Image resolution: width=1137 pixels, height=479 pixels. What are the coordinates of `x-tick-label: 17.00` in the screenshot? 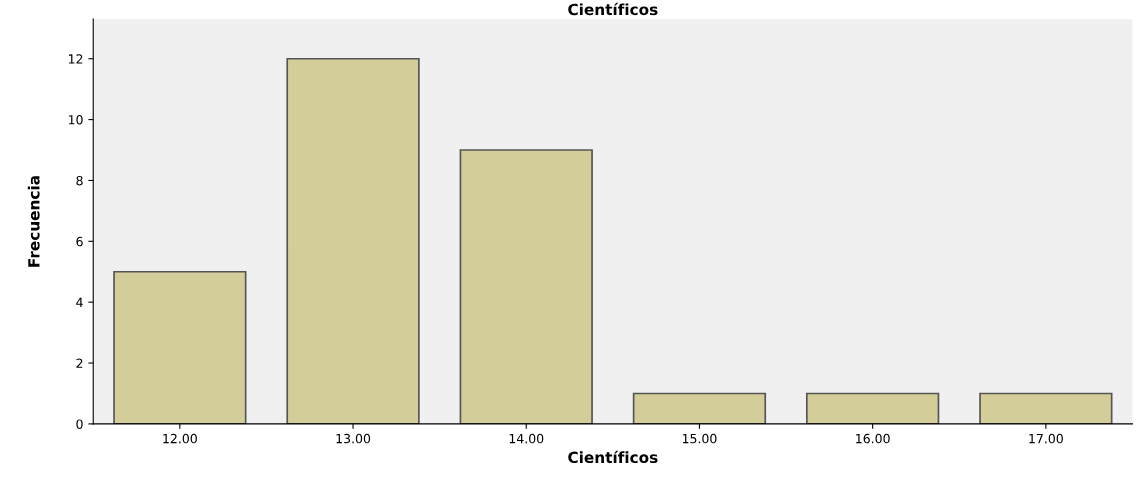 It's located at (1046, 438).